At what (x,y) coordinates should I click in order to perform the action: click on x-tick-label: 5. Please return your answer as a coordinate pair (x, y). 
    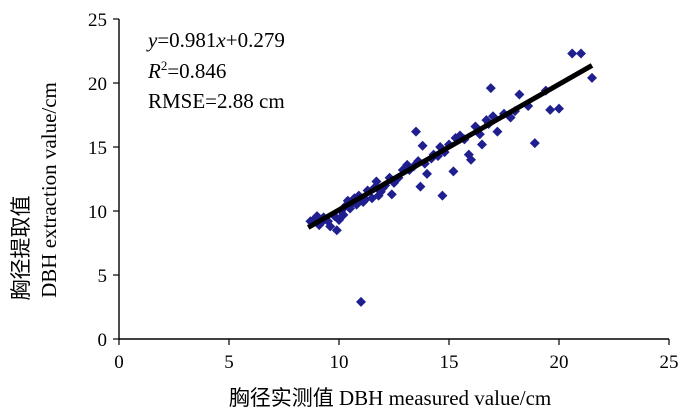
    Looking at the image, I should click on (229, 362).